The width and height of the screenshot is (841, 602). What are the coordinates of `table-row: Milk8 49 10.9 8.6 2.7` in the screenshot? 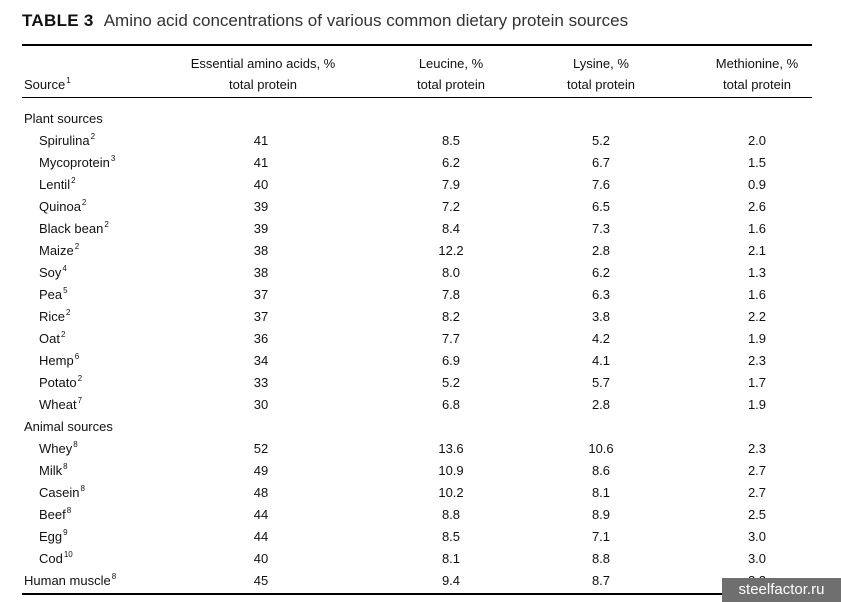 It's located at (417, 471).